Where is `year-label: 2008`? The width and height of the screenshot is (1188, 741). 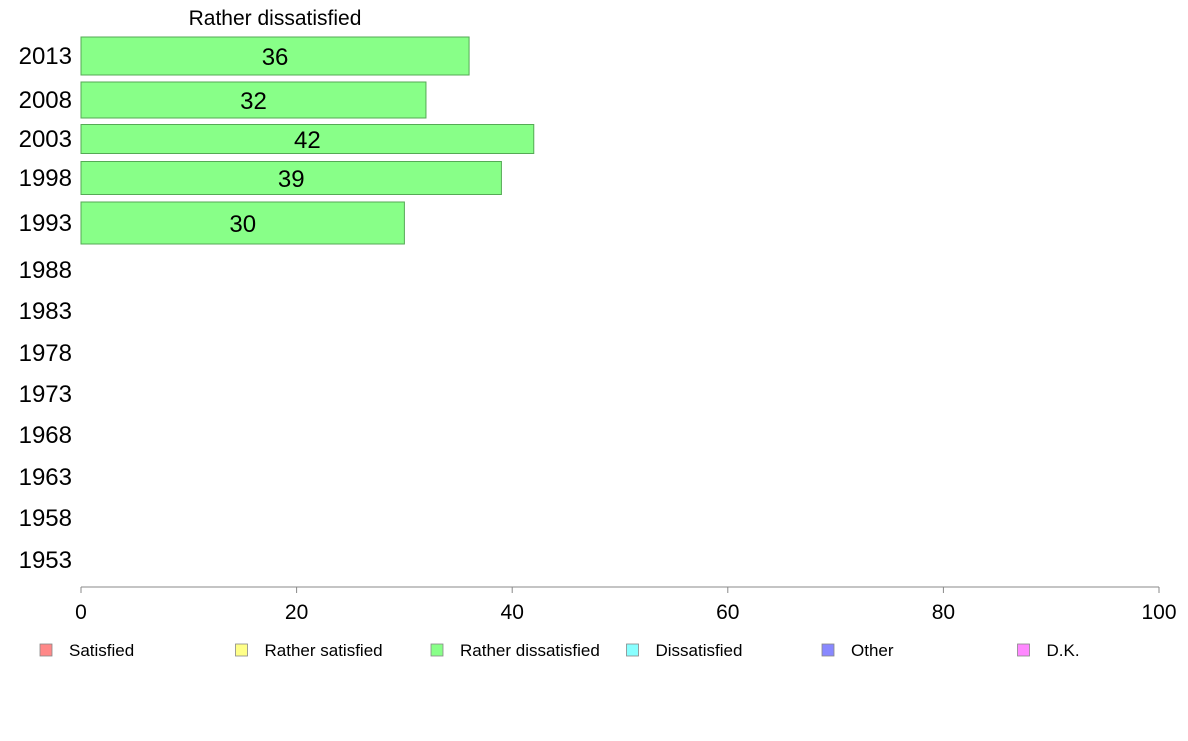 year-label: 2008 is located at coordinates (45, 100).